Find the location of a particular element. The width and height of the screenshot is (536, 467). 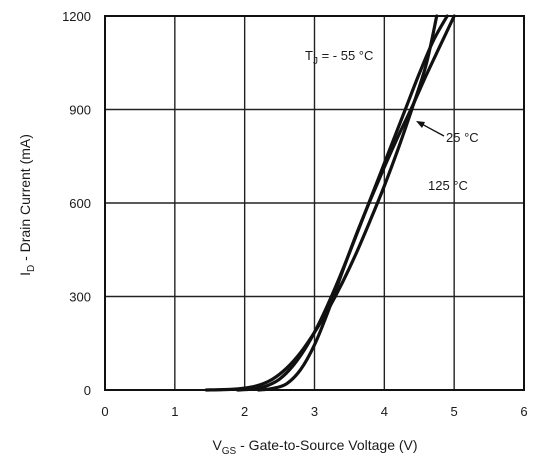

x-tick-label: 4 is located at coordinates (384, 411).